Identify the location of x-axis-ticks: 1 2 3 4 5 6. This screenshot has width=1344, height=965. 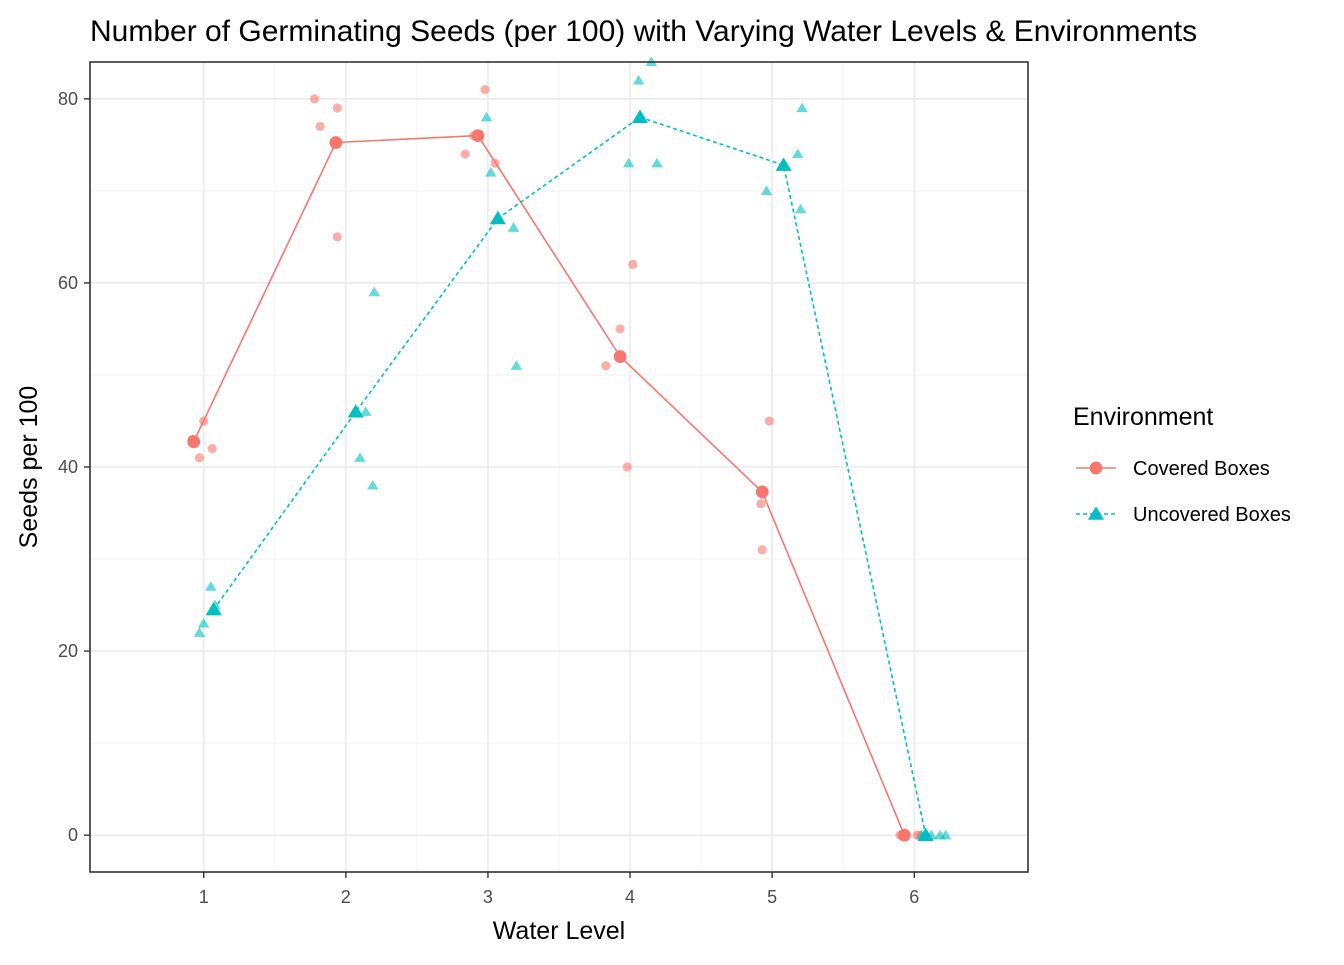
(559, 889).